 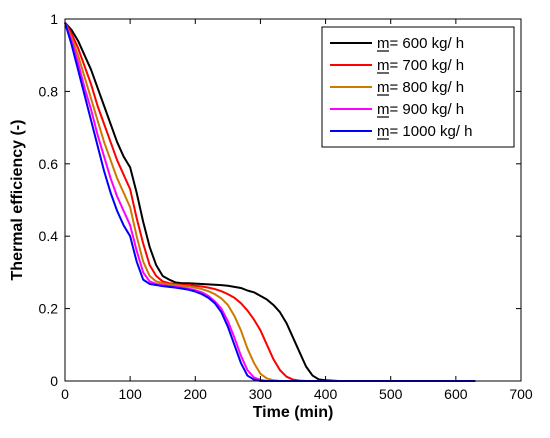 What do you see at coordinates (65, 394) in the screenshot?
I see `x-tick-label: 0` at bounding box center [65, 394].